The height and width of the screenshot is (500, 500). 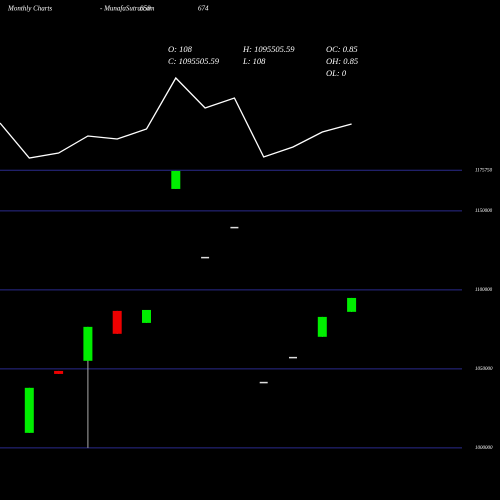 I want to click on info-text: C: 1095505.59, so click(x=194, y=61).